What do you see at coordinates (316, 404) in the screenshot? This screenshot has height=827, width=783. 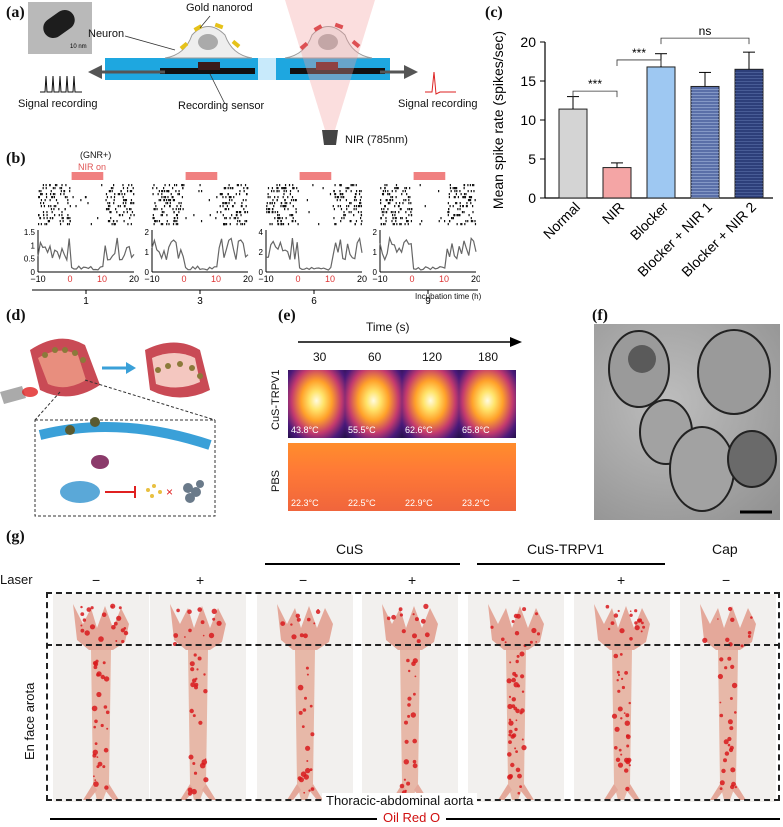 I see `thermal-cus-30: 43.8°C` at bounding box center [316, 404].